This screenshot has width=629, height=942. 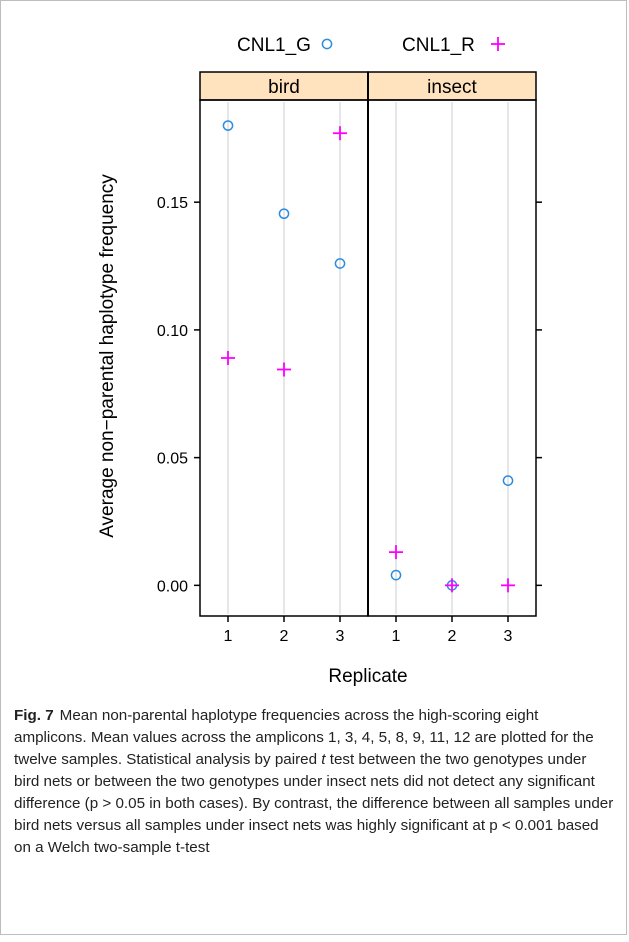 What do you see at coordinates (367, 676) in the screenshot?
I see `x-axis-label: Replicate` at bounding box center [367, 676].